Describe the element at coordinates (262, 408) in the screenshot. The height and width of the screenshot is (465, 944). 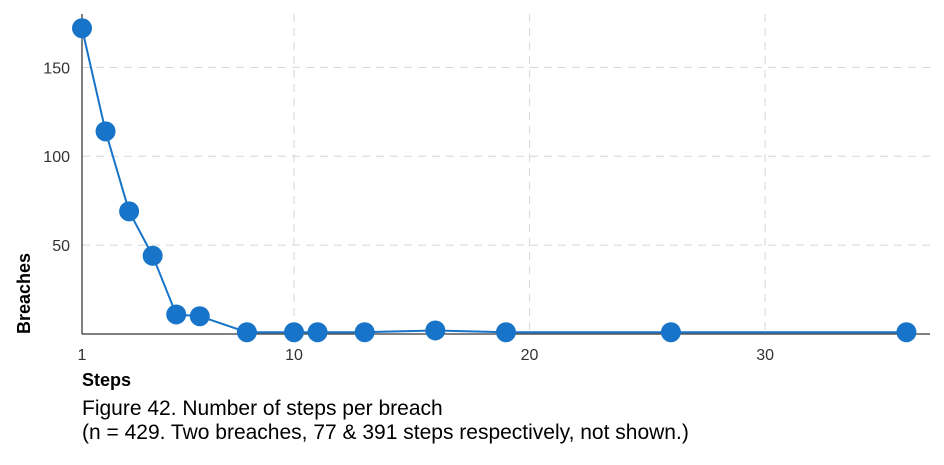
I see `caption-title: Figure 42. Number of steps per breach` at that location.